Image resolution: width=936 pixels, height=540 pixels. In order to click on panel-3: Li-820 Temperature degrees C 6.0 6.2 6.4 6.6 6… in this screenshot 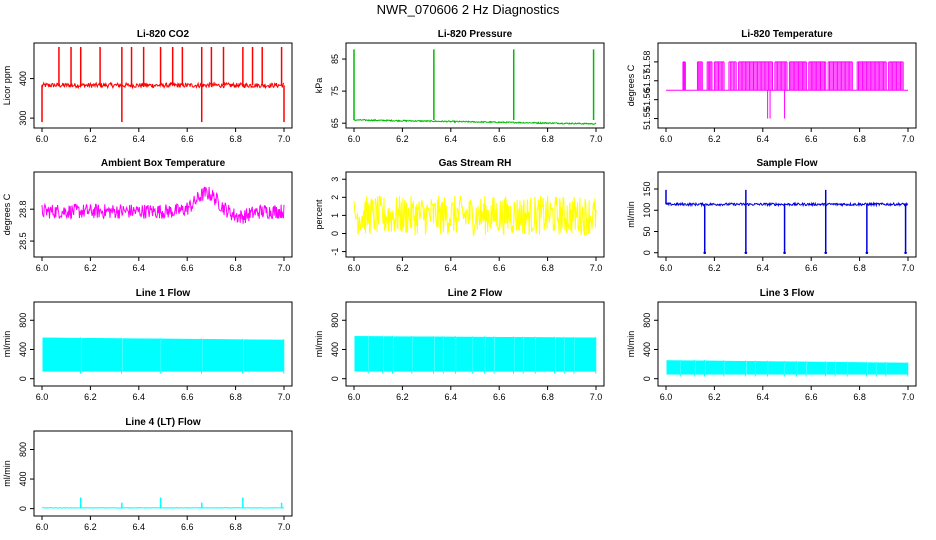, I will do `click(771, 86)`.